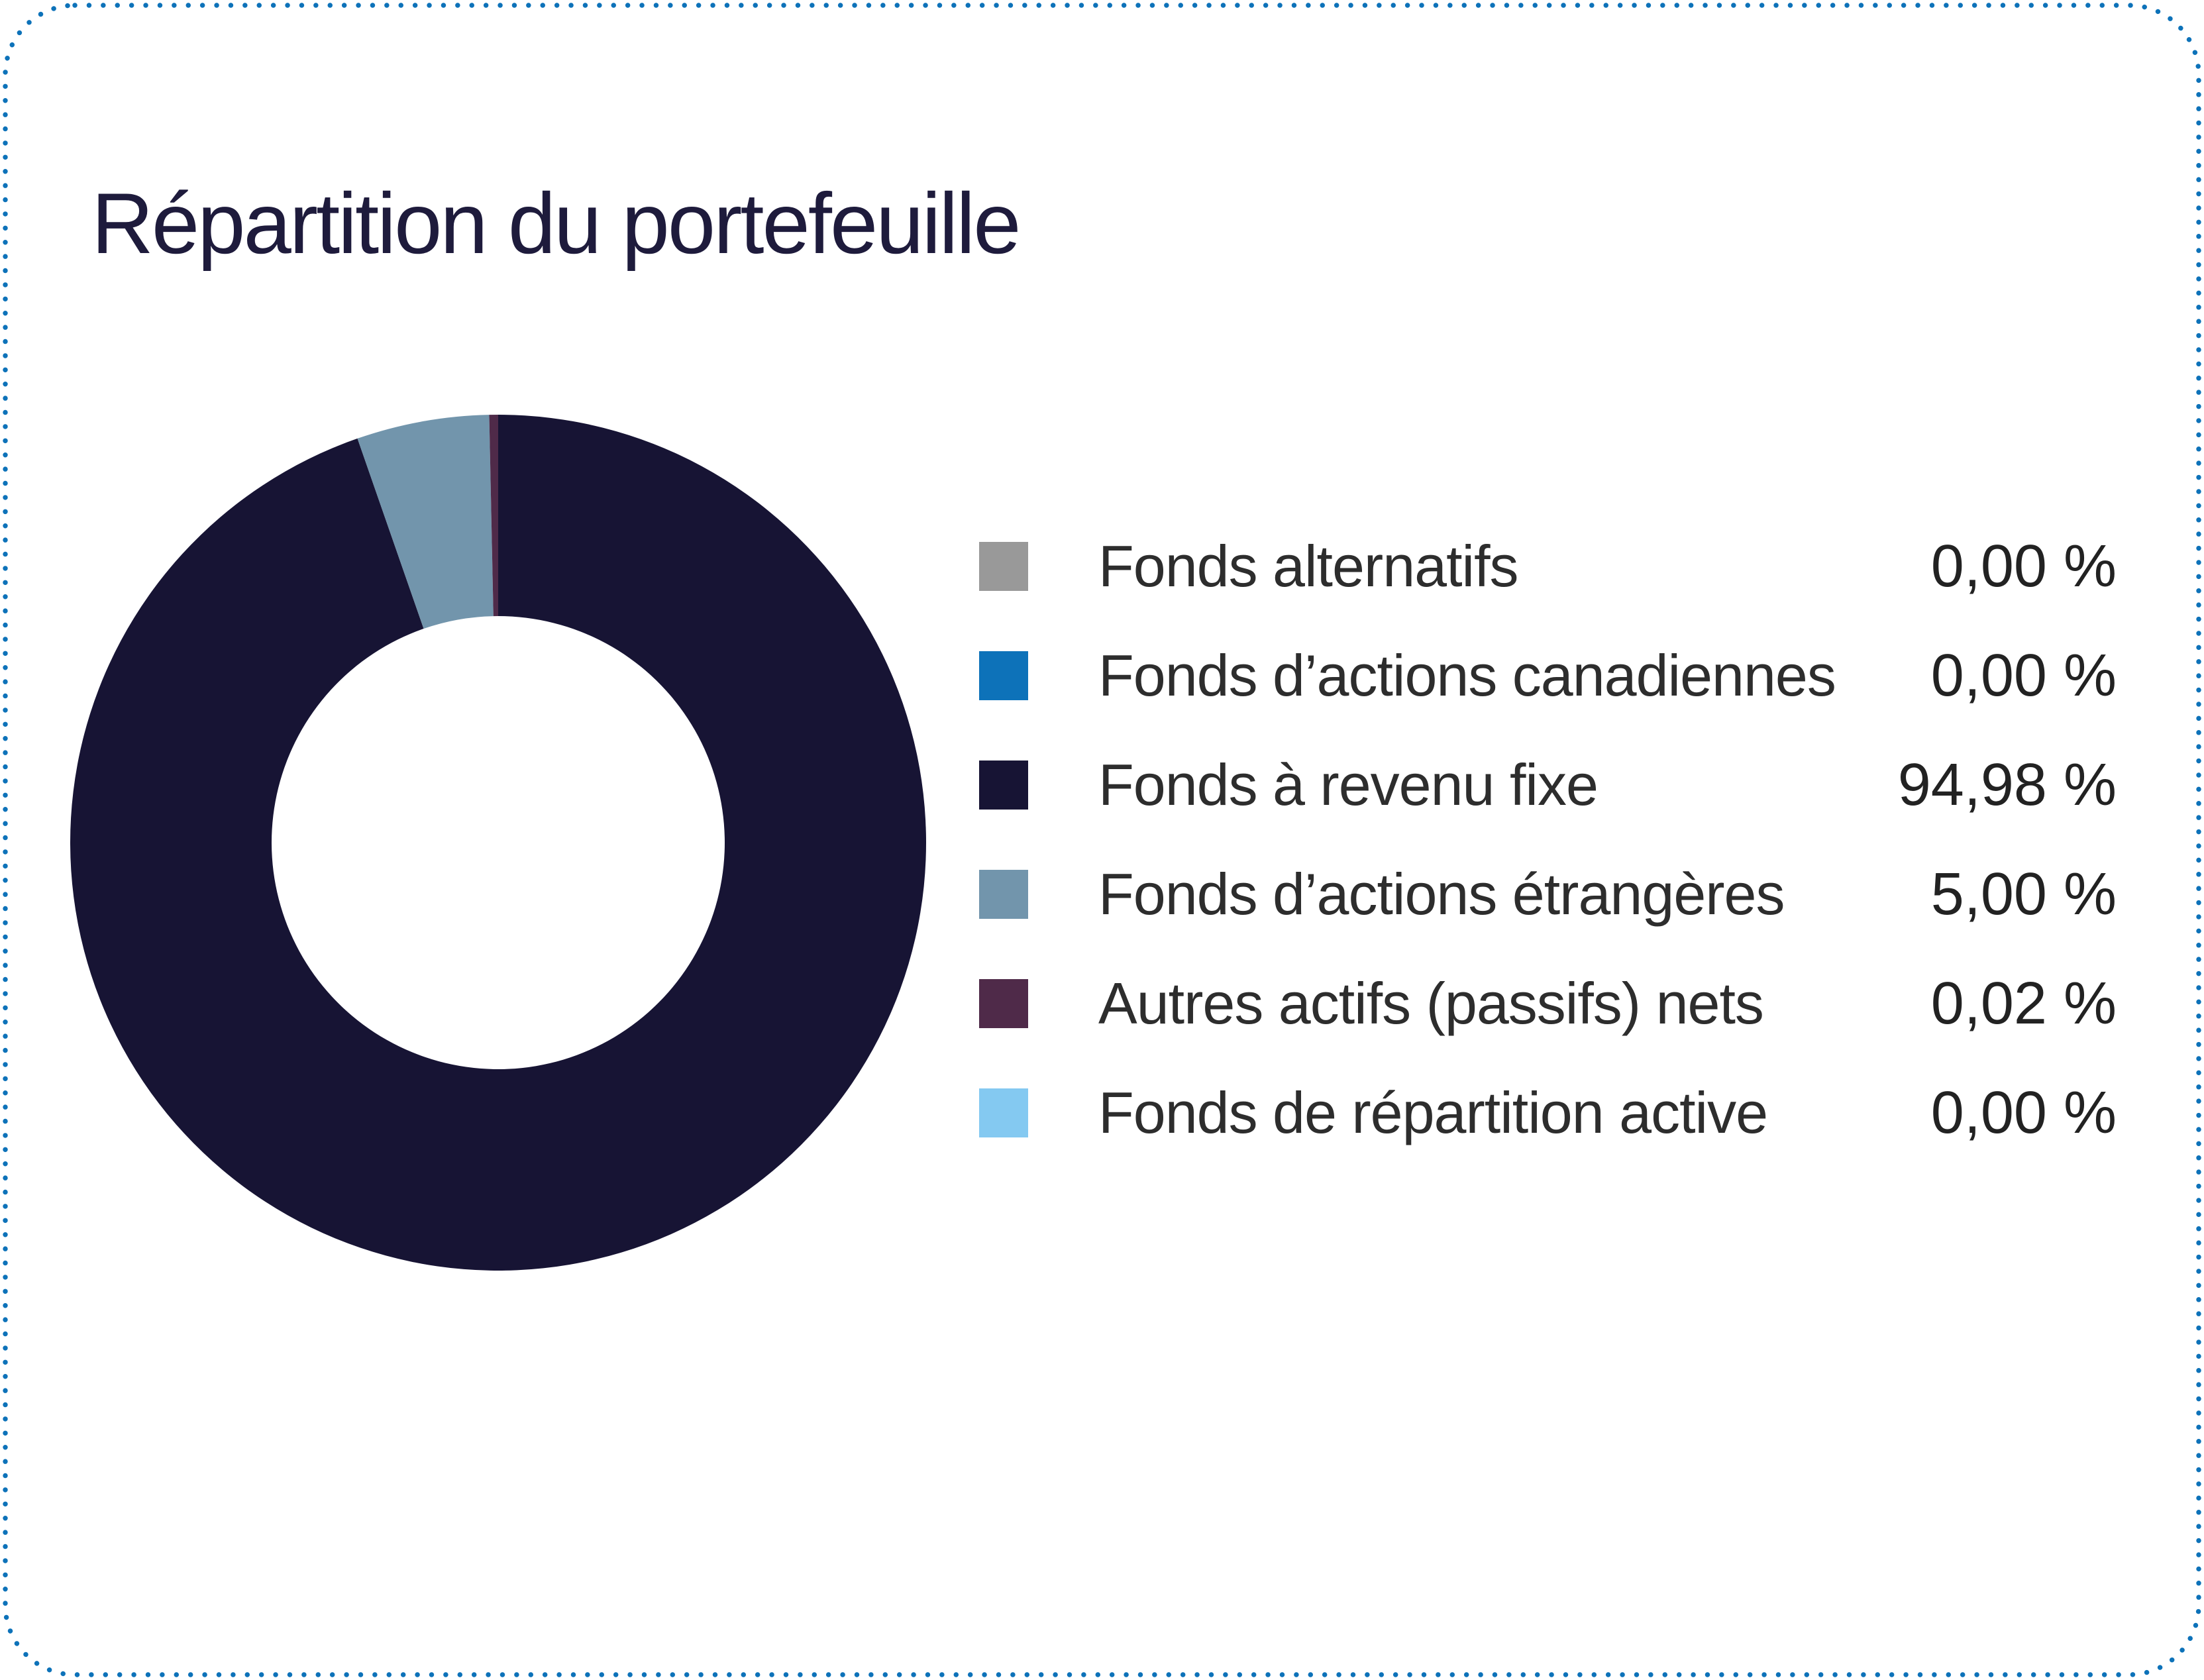  Describe the element at coordinates (1548, 566) in the screenshot. I see `legend-row-0: Fonds alternatifs 0,00 %` at that location.